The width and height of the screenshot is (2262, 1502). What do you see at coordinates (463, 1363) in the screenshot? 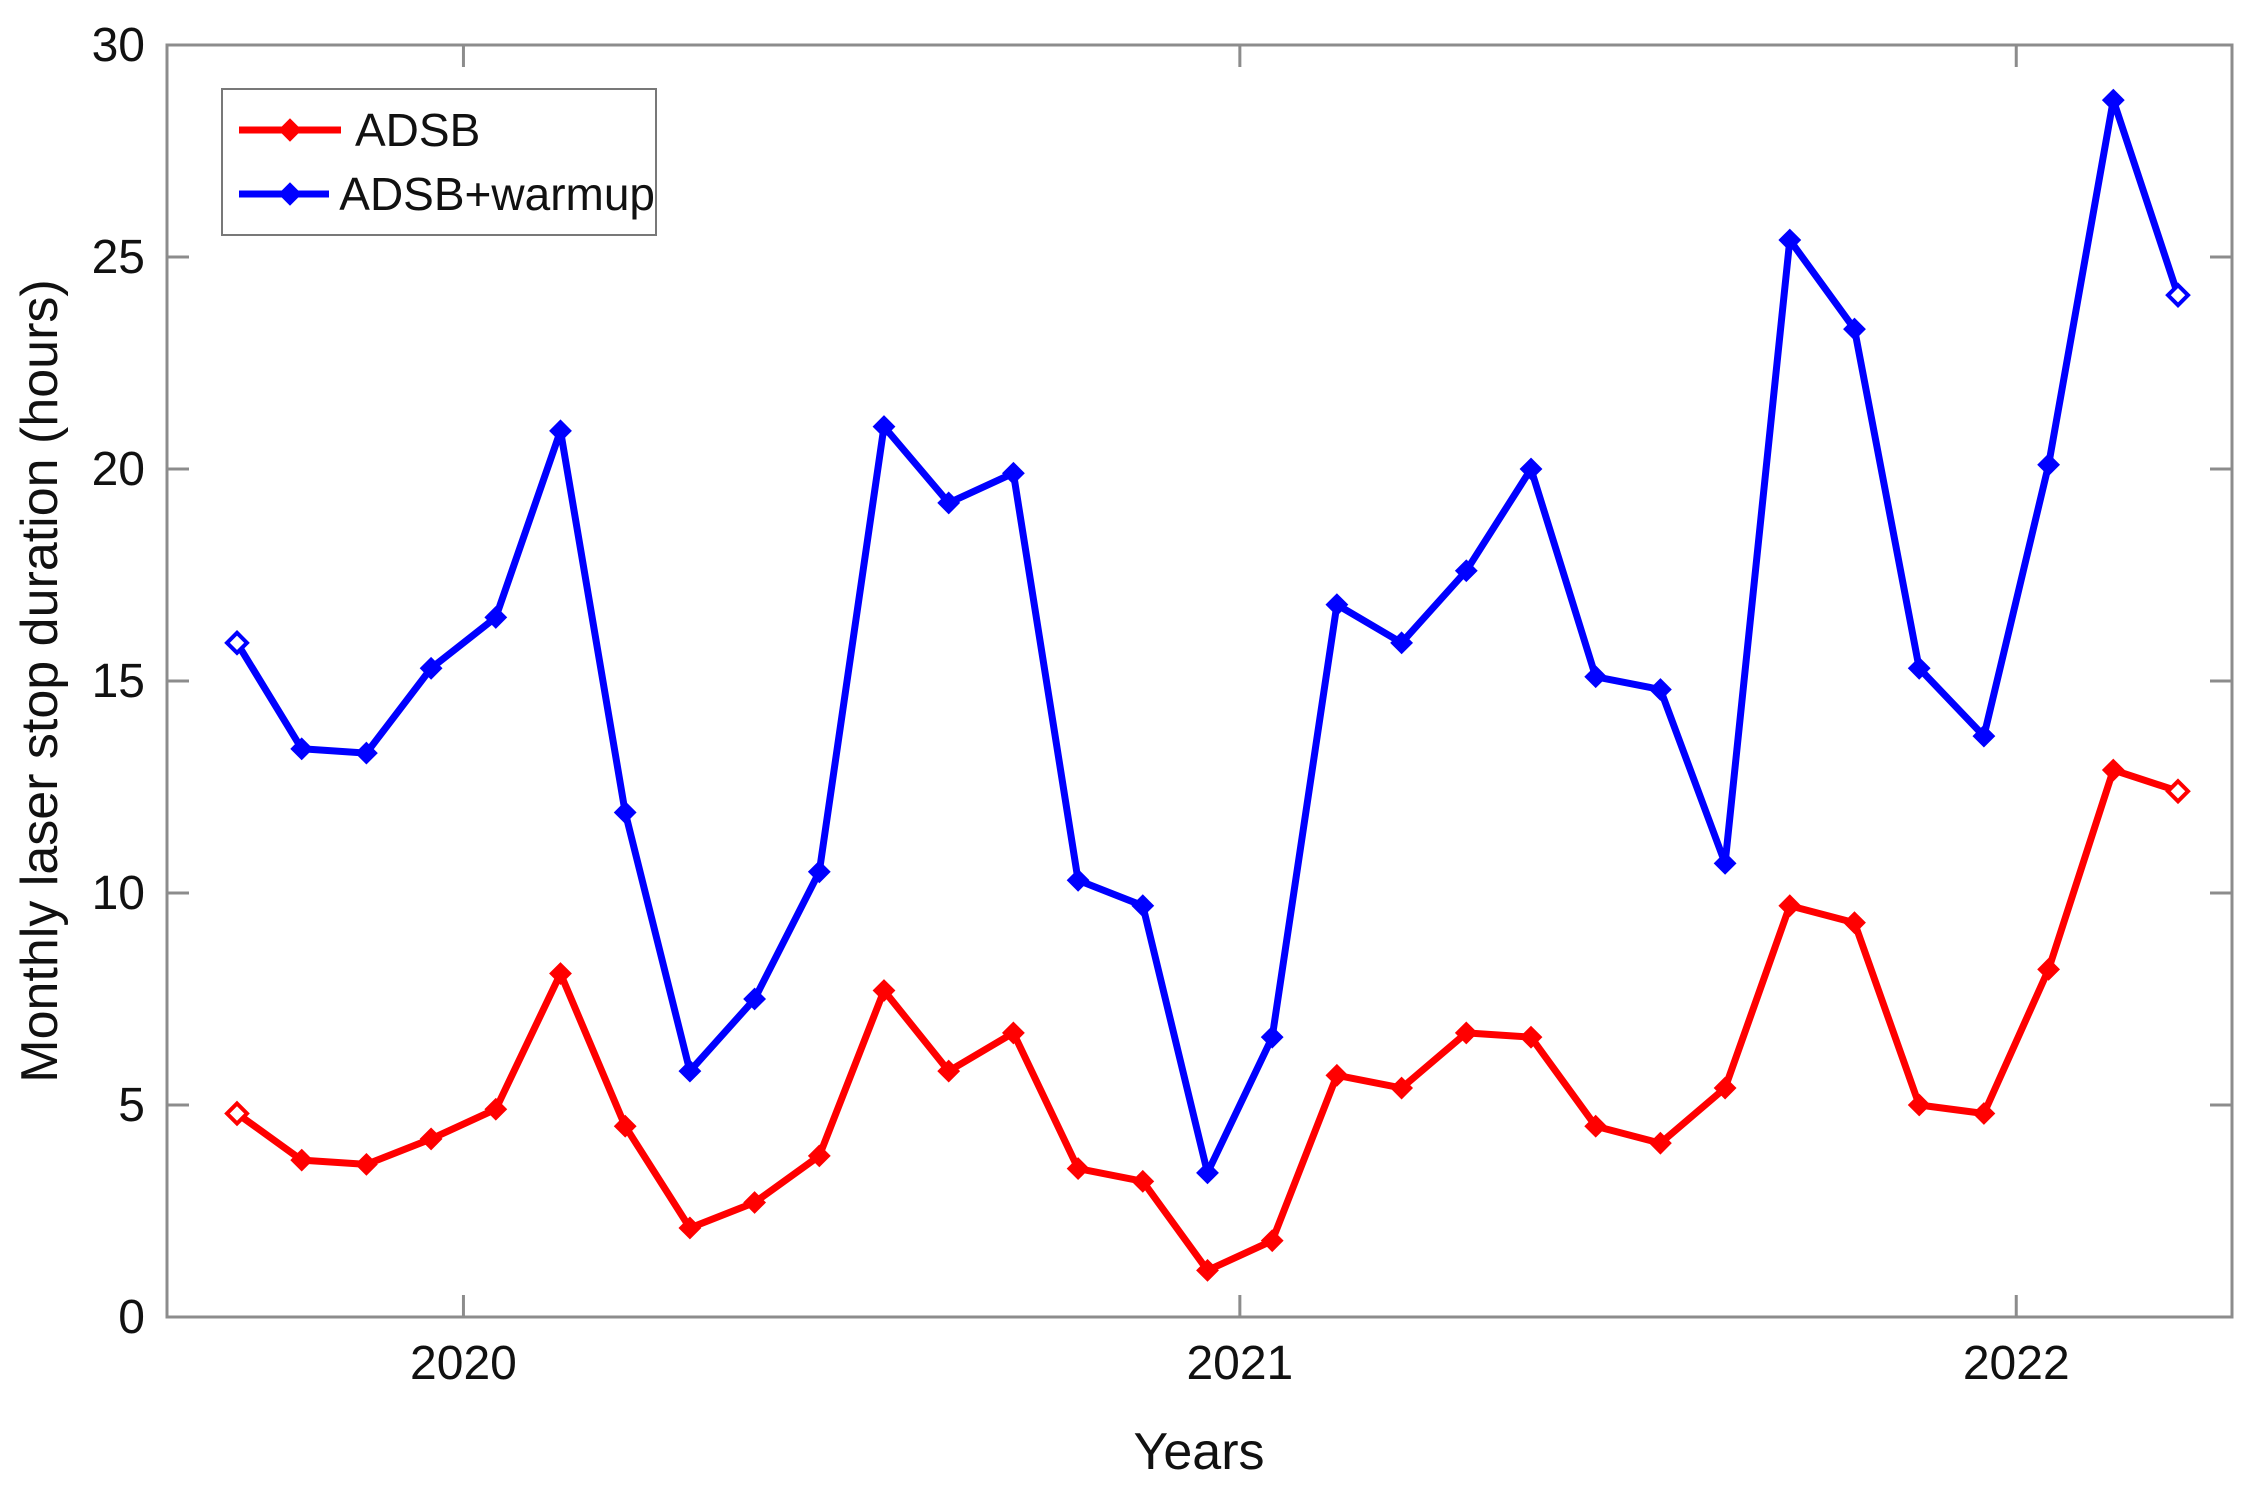
I see `x-tick-label: 2020` at bounding box center [463, 1363].